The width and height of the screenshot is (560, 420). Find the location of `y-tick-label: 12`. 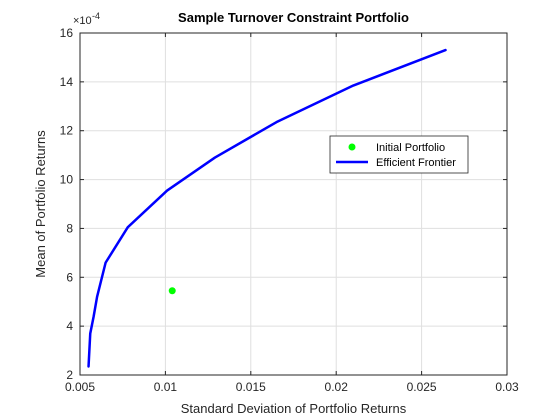

y-tick-label: 12 is located at coordinates (67, 131).